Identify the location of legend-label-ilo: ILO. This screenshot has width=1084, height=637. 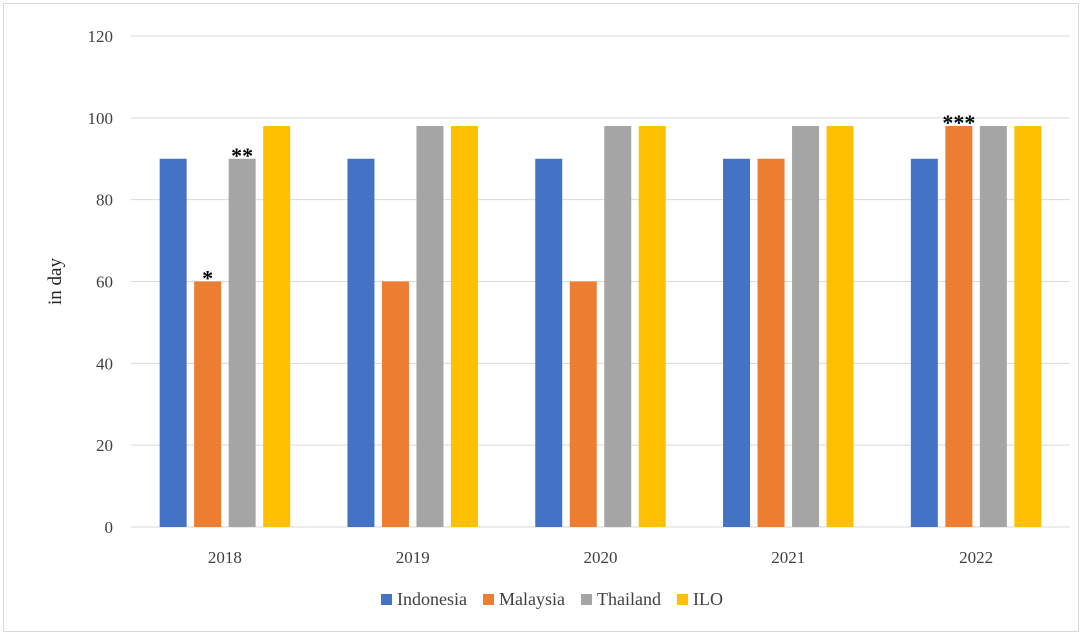
(708, 599).